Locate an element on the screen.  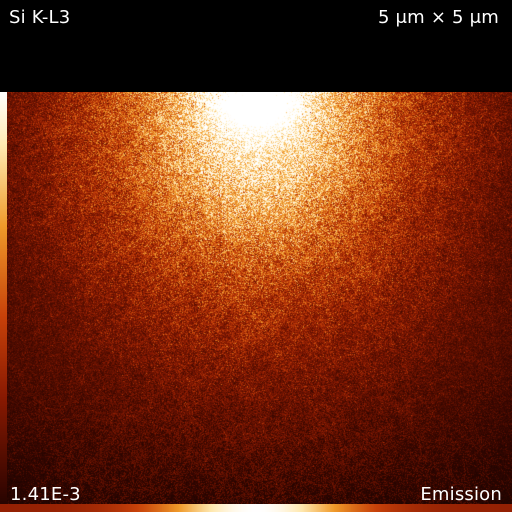
transition-label: Si K-L3 is located at coordinates (40, 17).